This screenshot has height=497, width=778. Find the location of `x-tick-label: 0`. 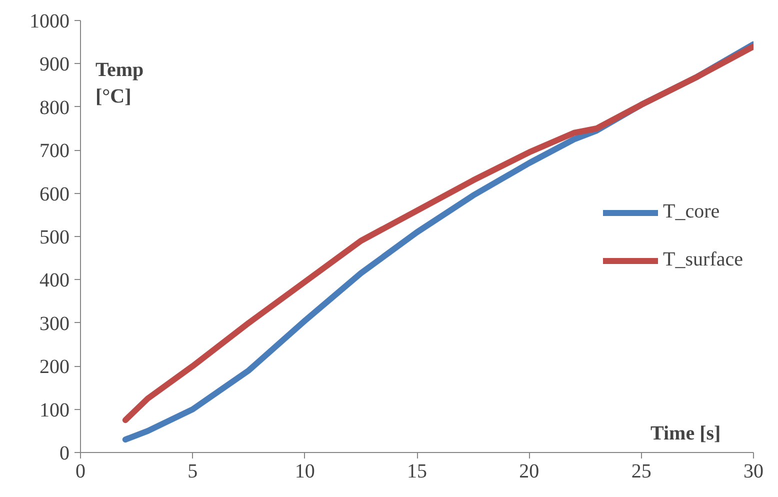

x-tick-label: 0 is located at coordinates (81, 471).